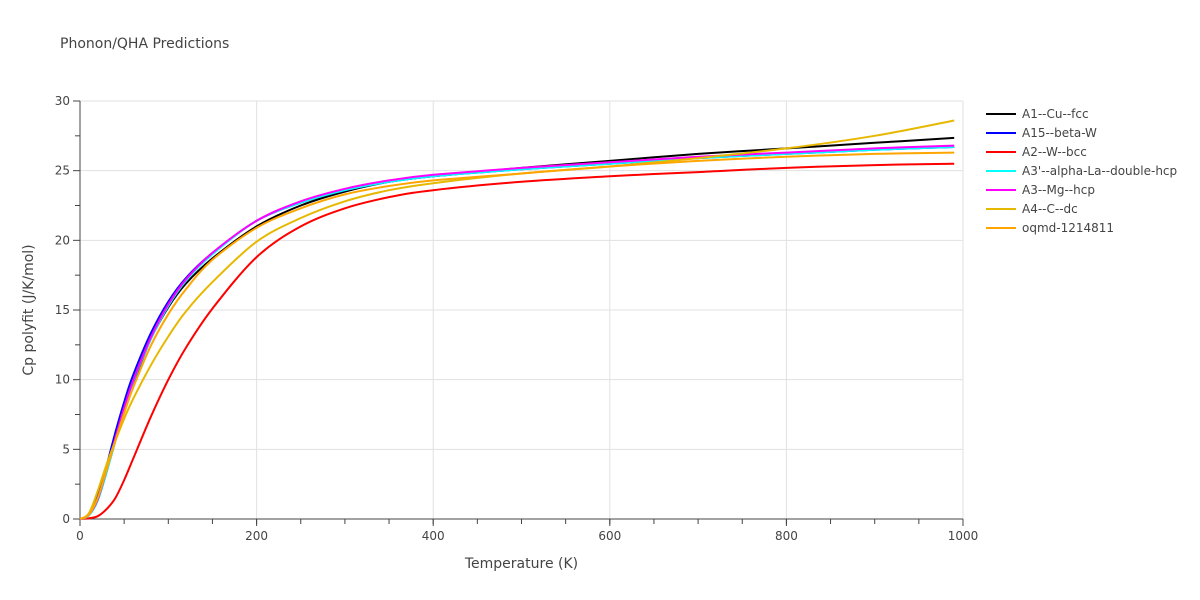 The image size is (1200, 600). Describe the element at coordinates (256, 536) in the screenshot. I see `x-tick-label: 200` at that location.